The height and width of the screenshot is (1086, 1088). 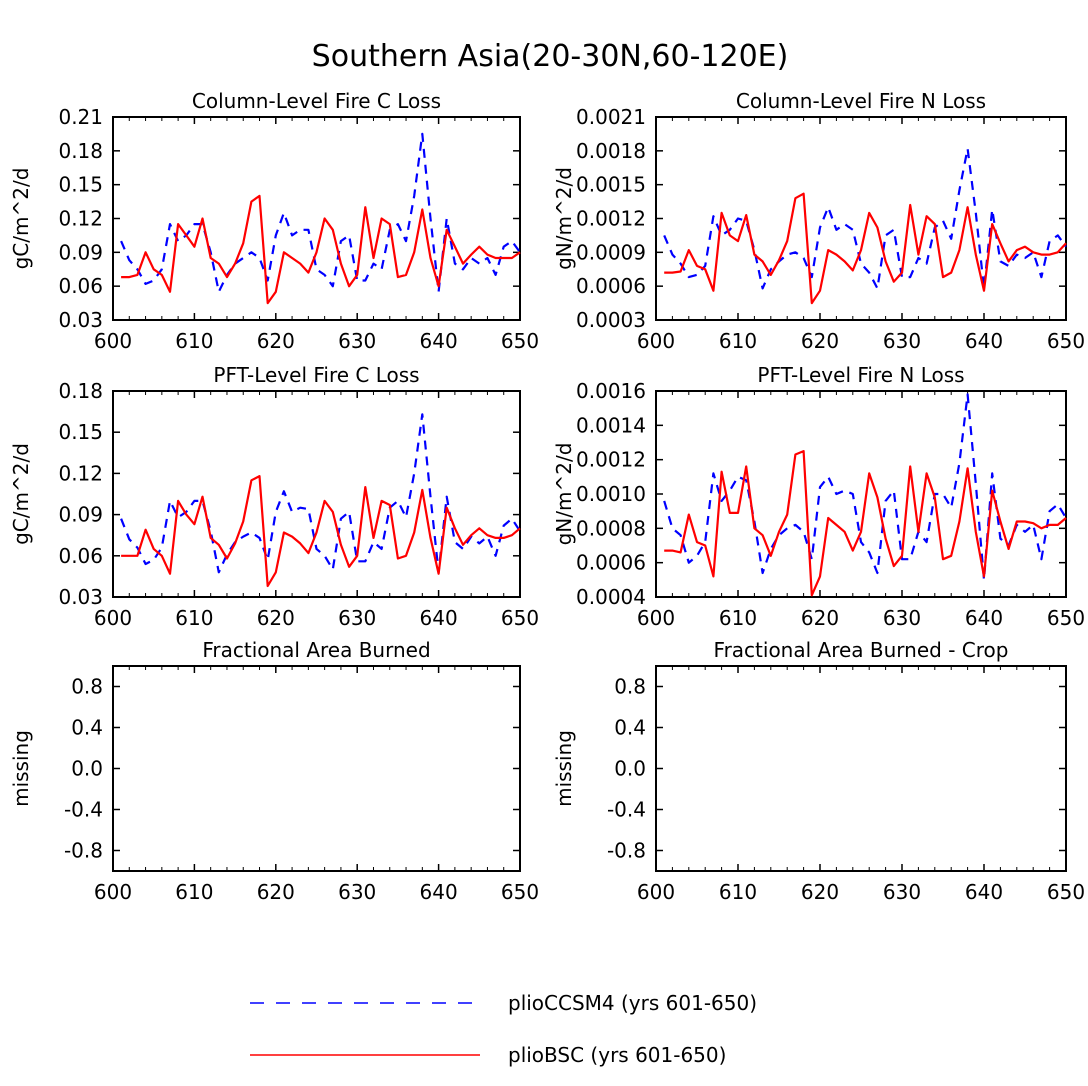 What do you see at coordinates (80, 391) in the screenshot?
I see `y-tick-label: 0.18` at bounding box center [80, 391].